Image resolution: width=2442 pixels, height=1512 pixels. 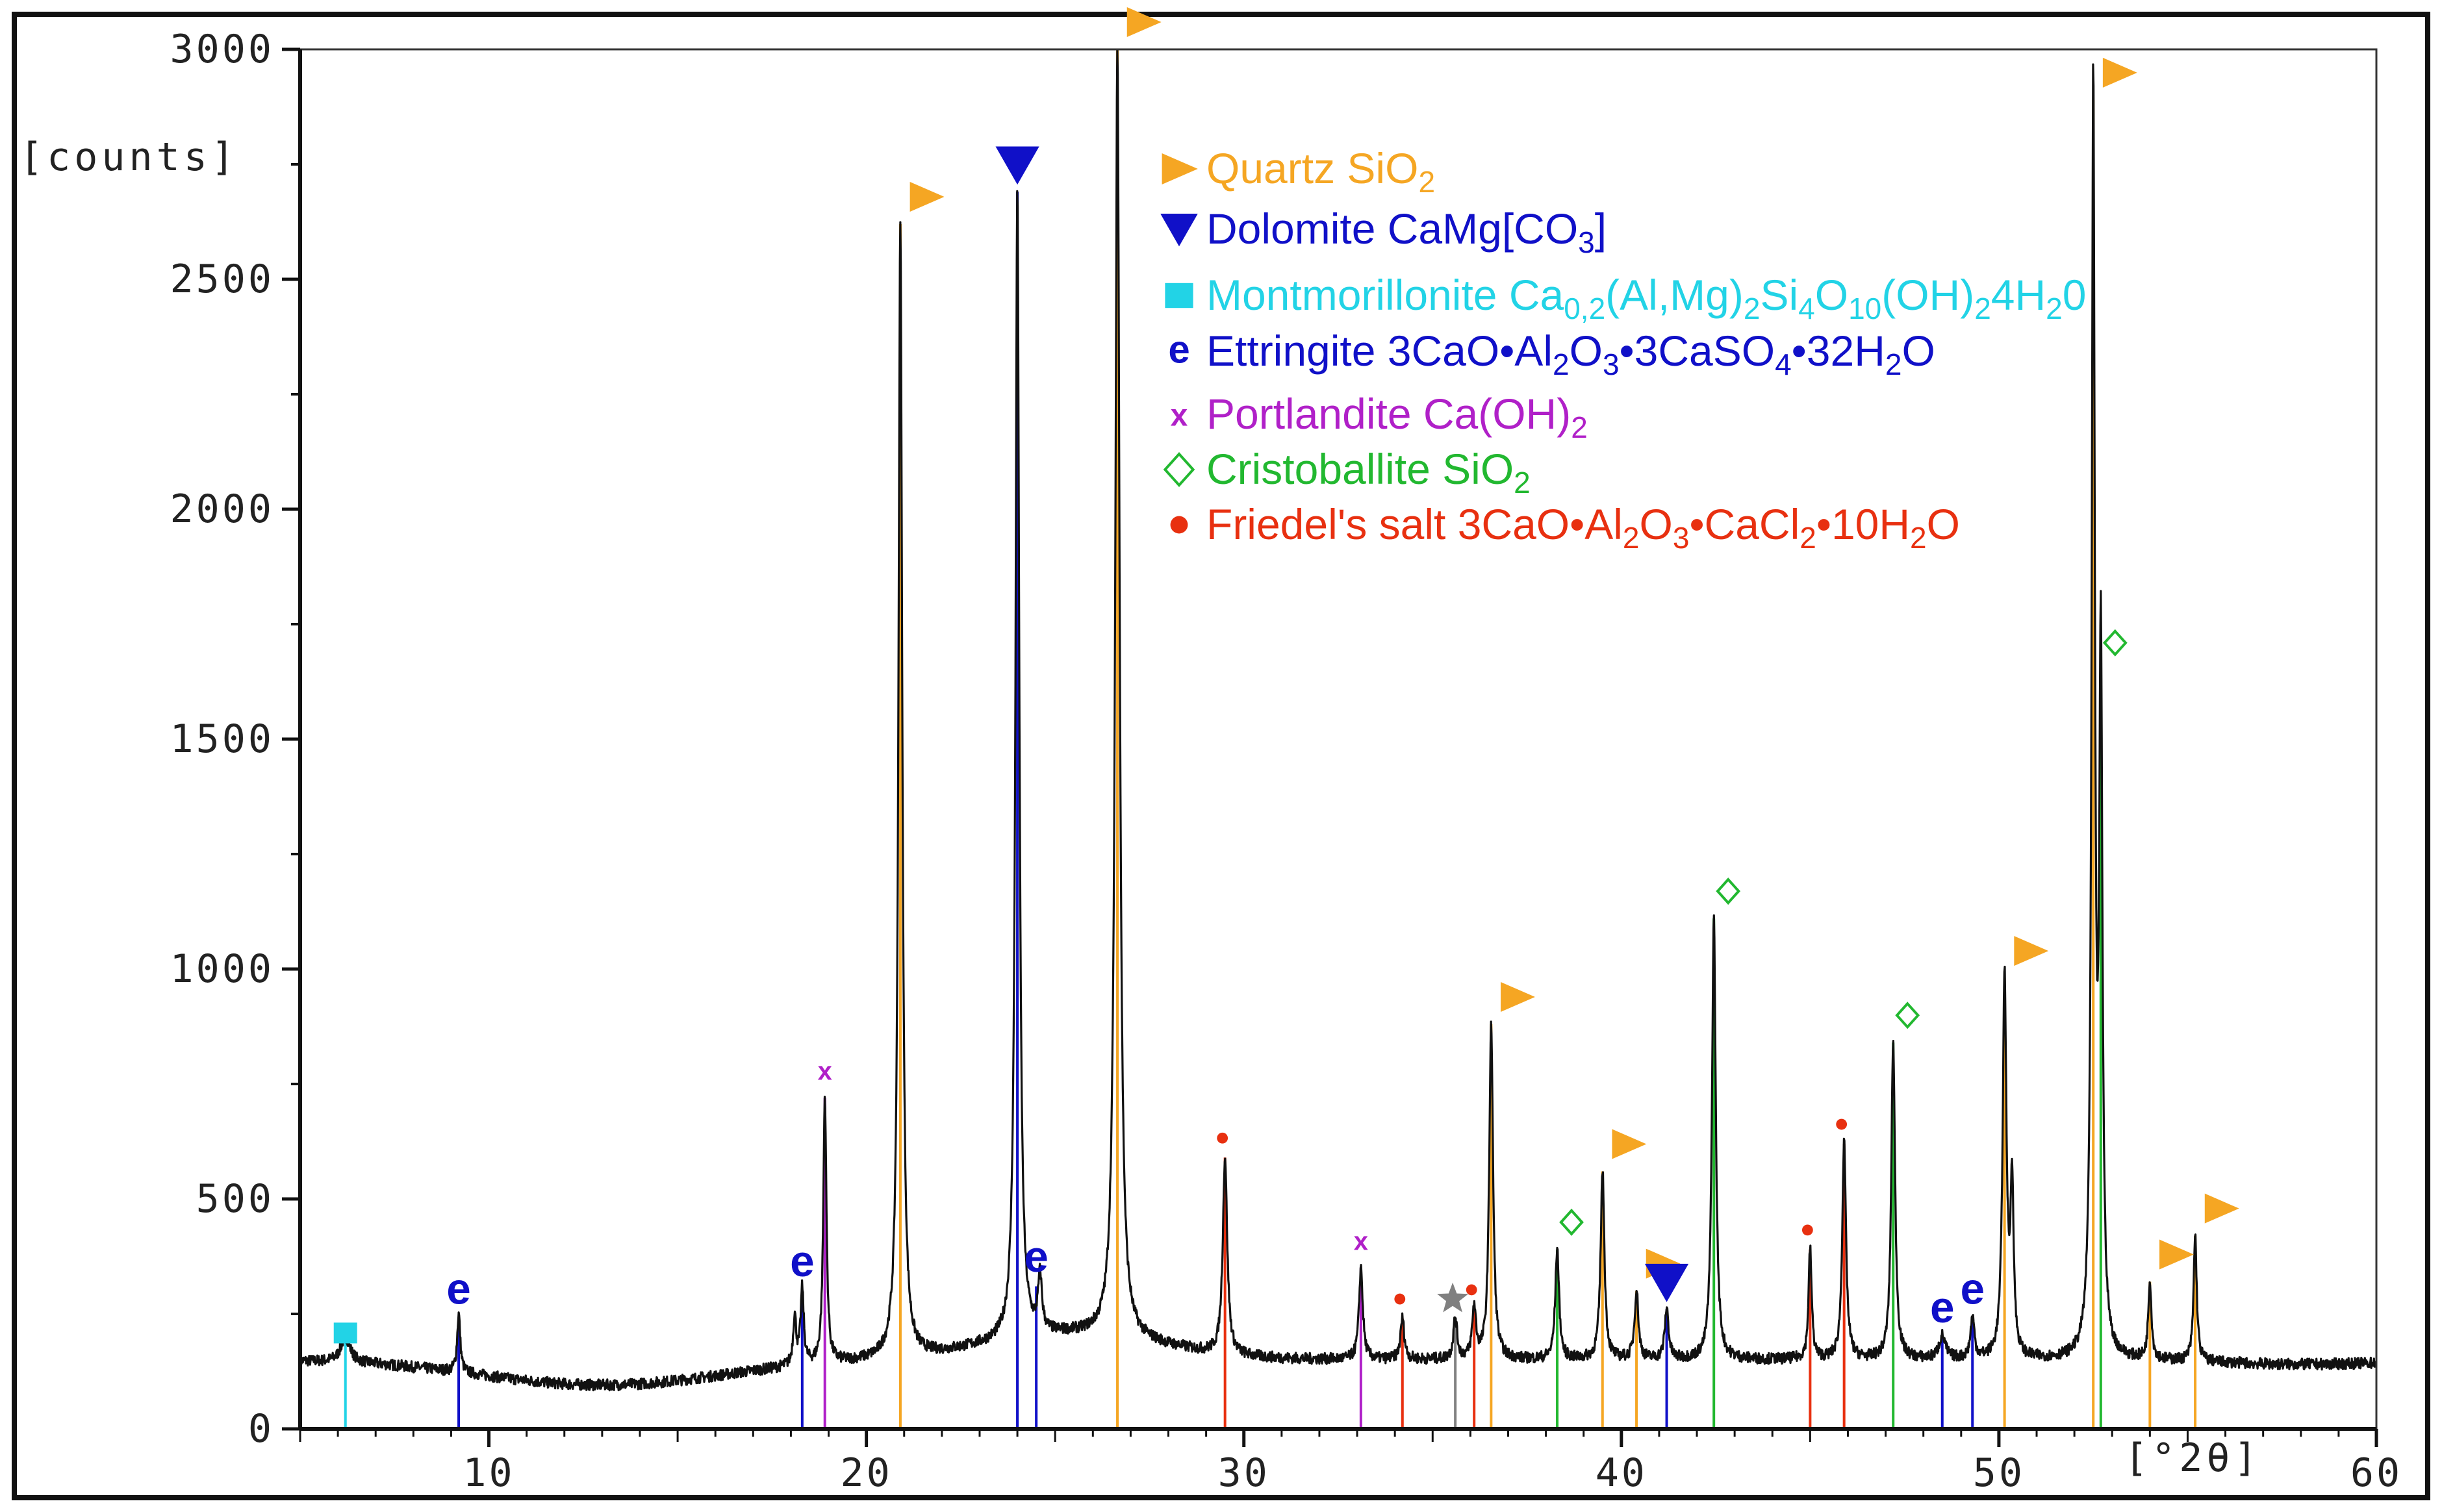 What do you see at coordinates (1179, 470) in the screenshot?
I see `legend-symbol-cristoballite` at bounding box center [1179, 470].